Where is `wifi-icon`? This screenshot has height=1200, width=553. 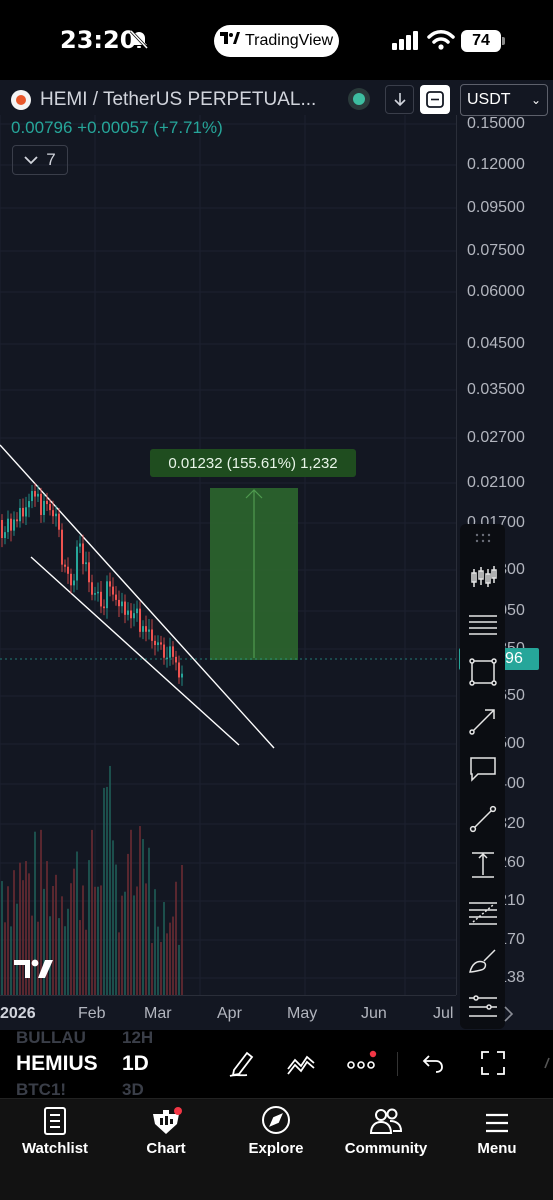 wifi-icon is located at coordinates (441, 40).